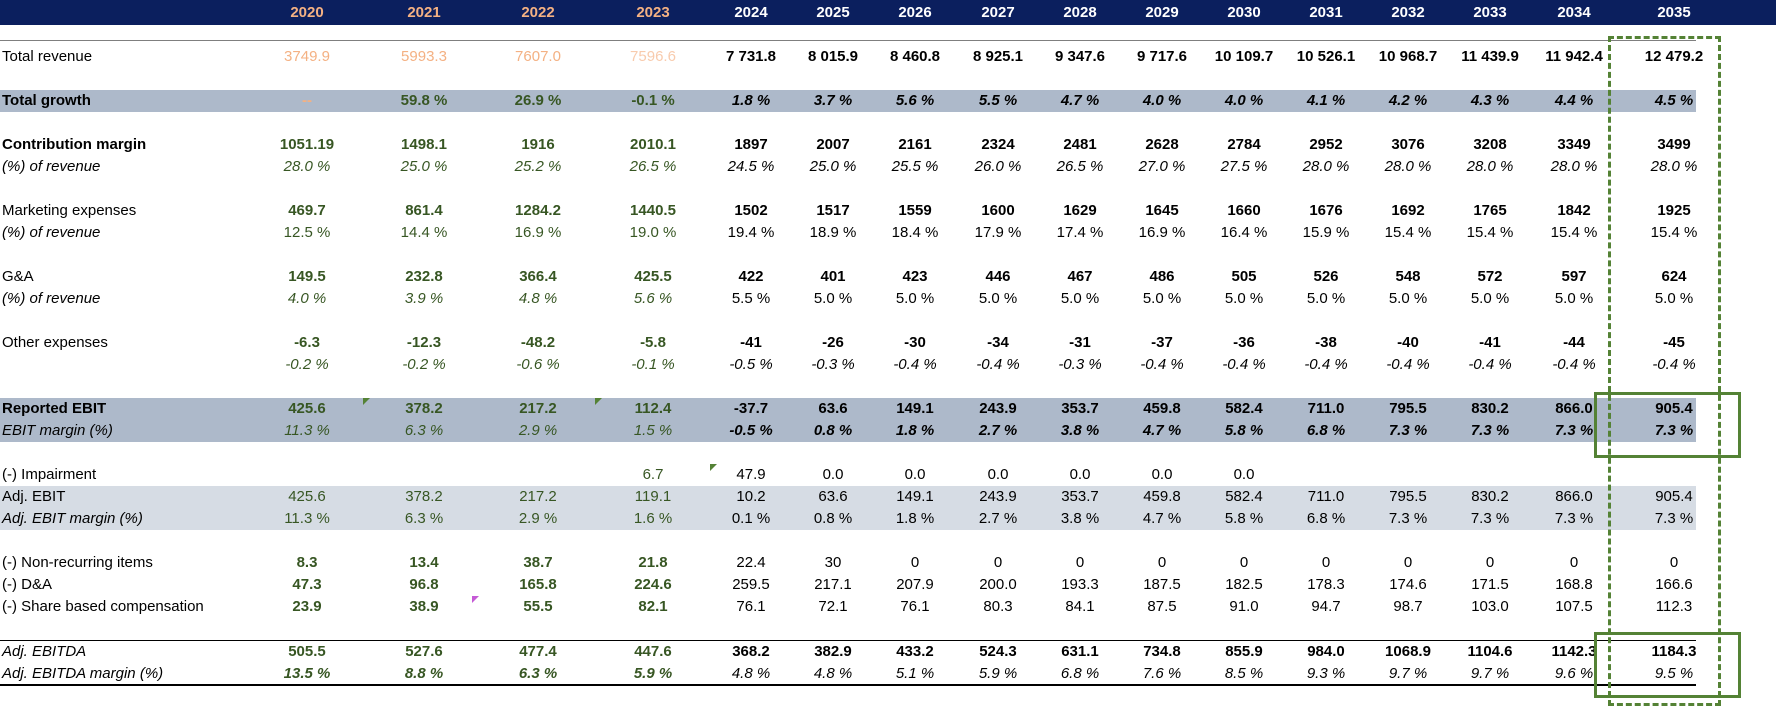 This screenshot has width=1776, height=710. Describe the element at coordinates (653, 651) in the screenshot. I see `cell-adj-ebitda-2023: 447.6` at that location.